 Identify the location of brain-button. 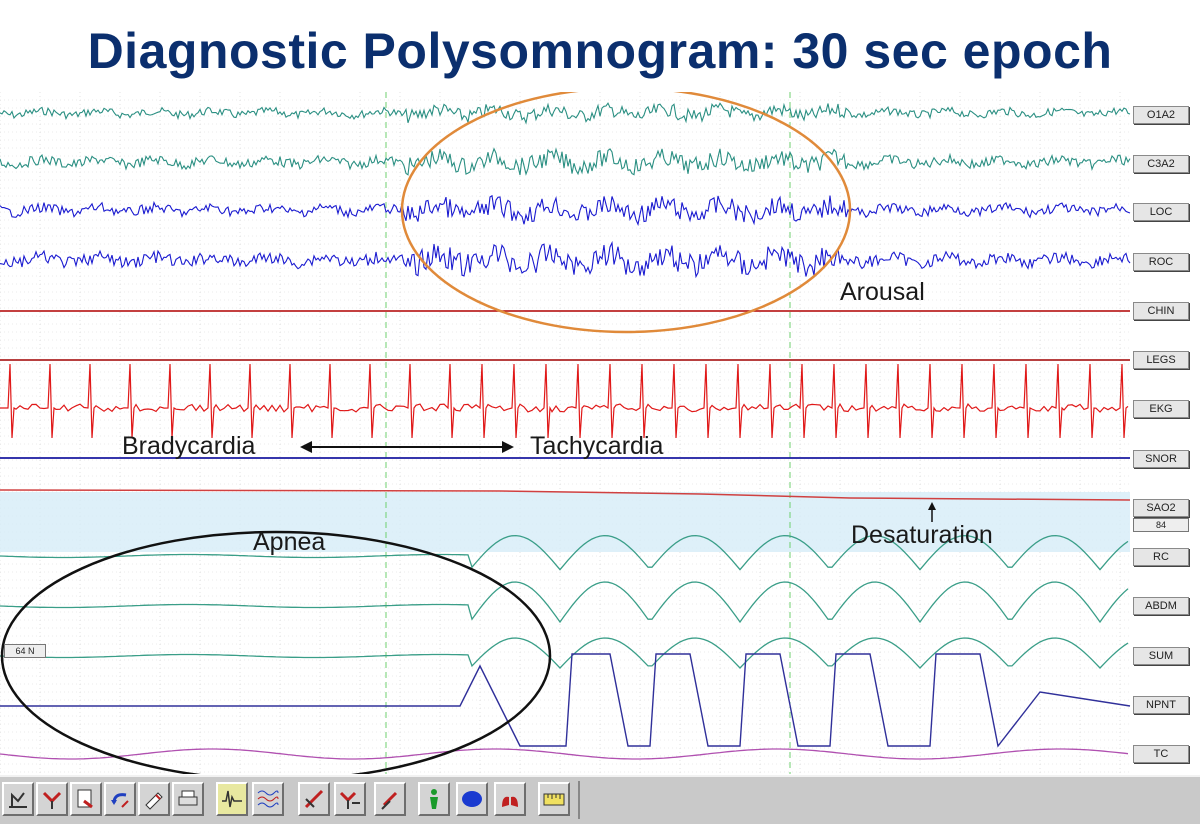
(472, 799).